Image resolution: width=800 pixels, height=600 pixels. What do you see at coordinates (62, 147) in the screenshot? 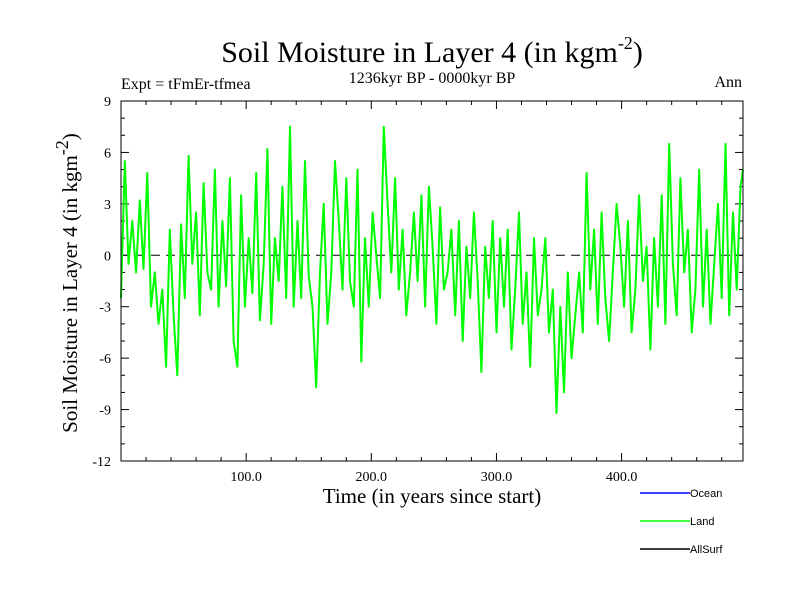
I see `y-axis-label-sup: -2` at bounding box center [62, 147].